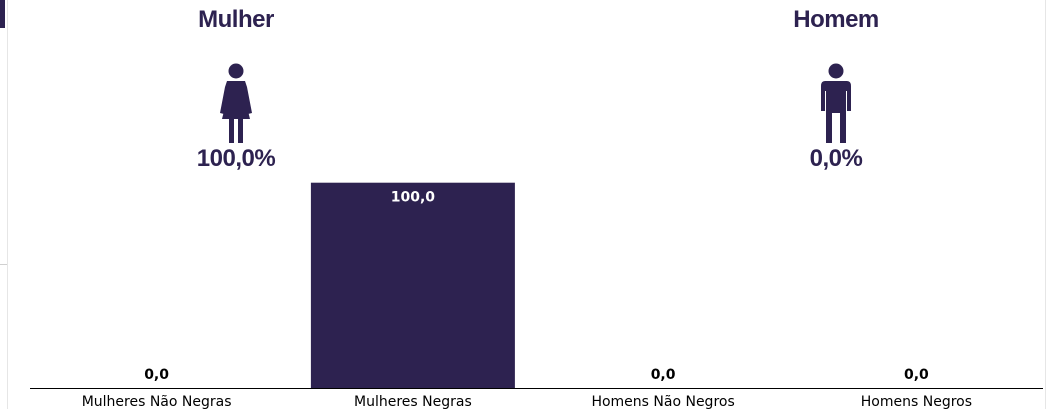  I want to click on woman-icon, so click(236, 103).